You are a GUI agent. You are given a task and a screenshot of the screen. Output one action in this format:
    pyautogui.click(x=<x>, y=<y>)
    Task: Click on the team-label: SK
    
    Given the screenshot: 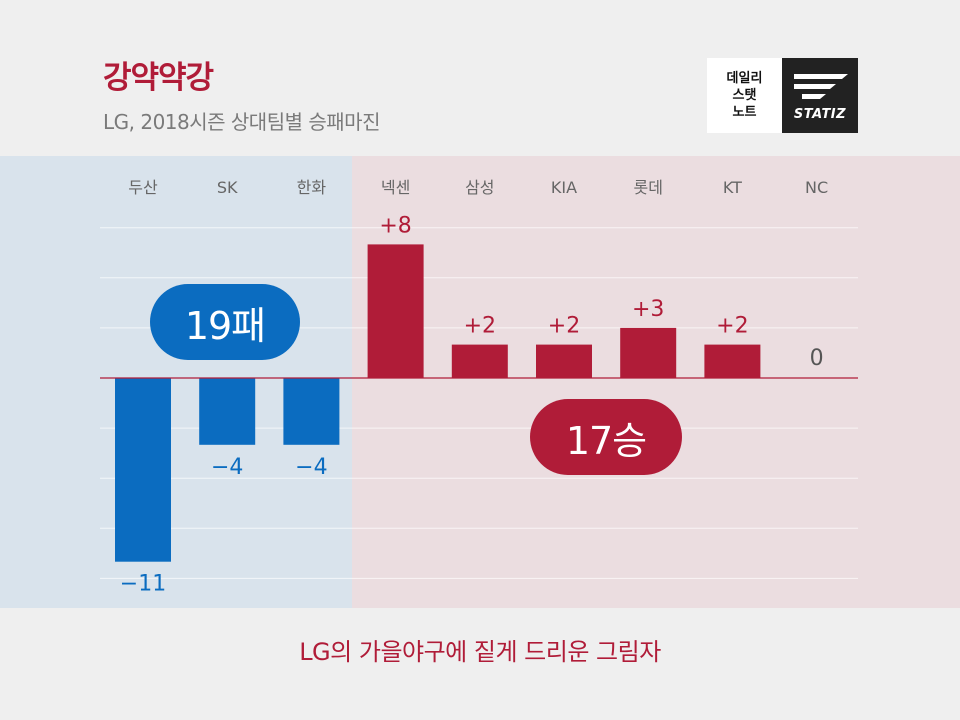 What is the action you would take?
    pyautogui.click(x=227, y=187)
    